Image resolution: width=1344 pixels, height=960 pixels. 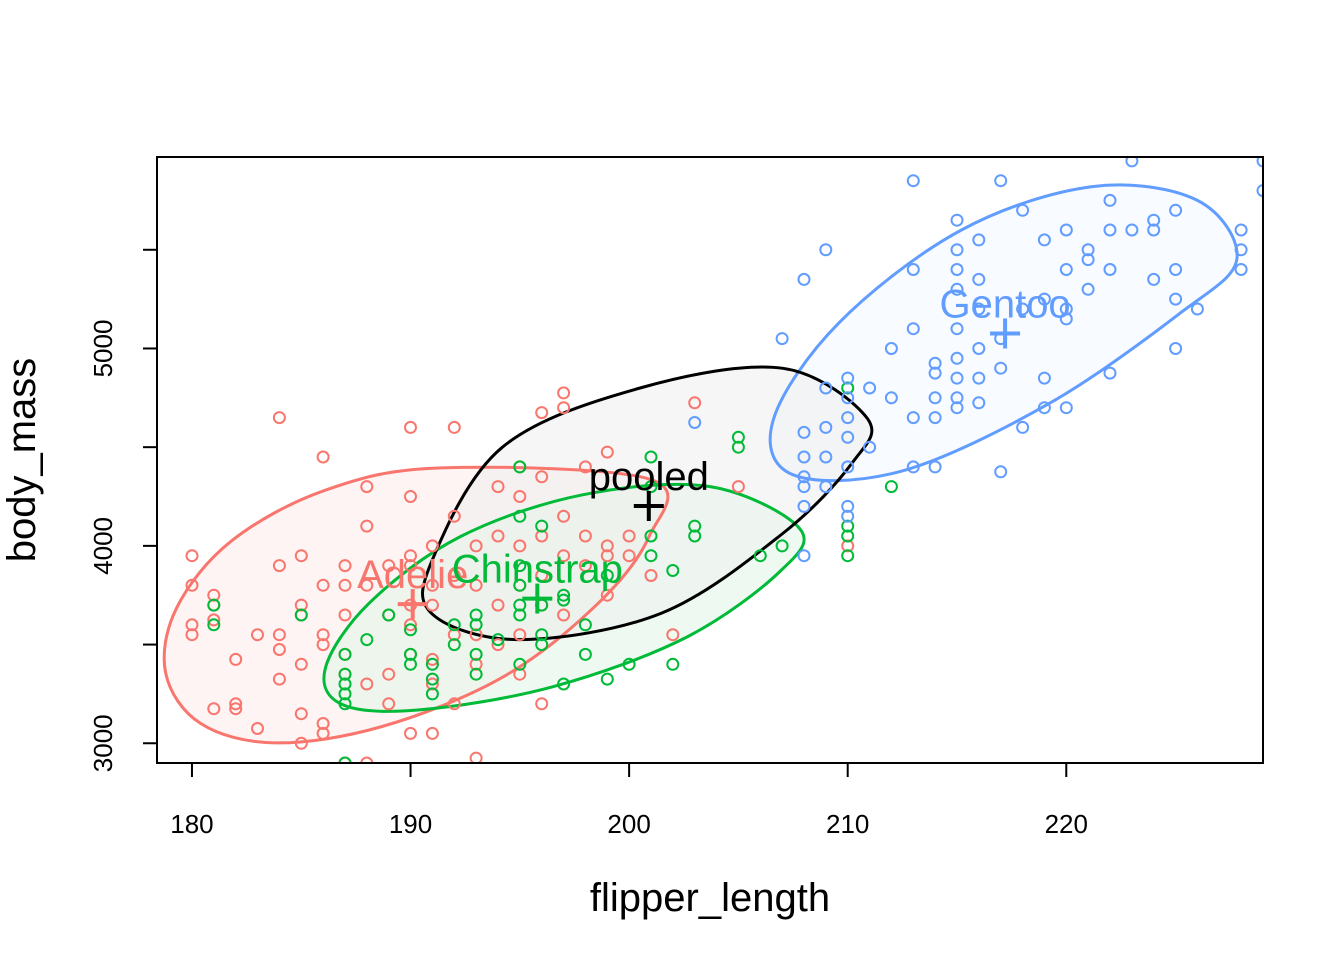 I want to click on center-marker-chinstrap, so click(x=537, y=598).